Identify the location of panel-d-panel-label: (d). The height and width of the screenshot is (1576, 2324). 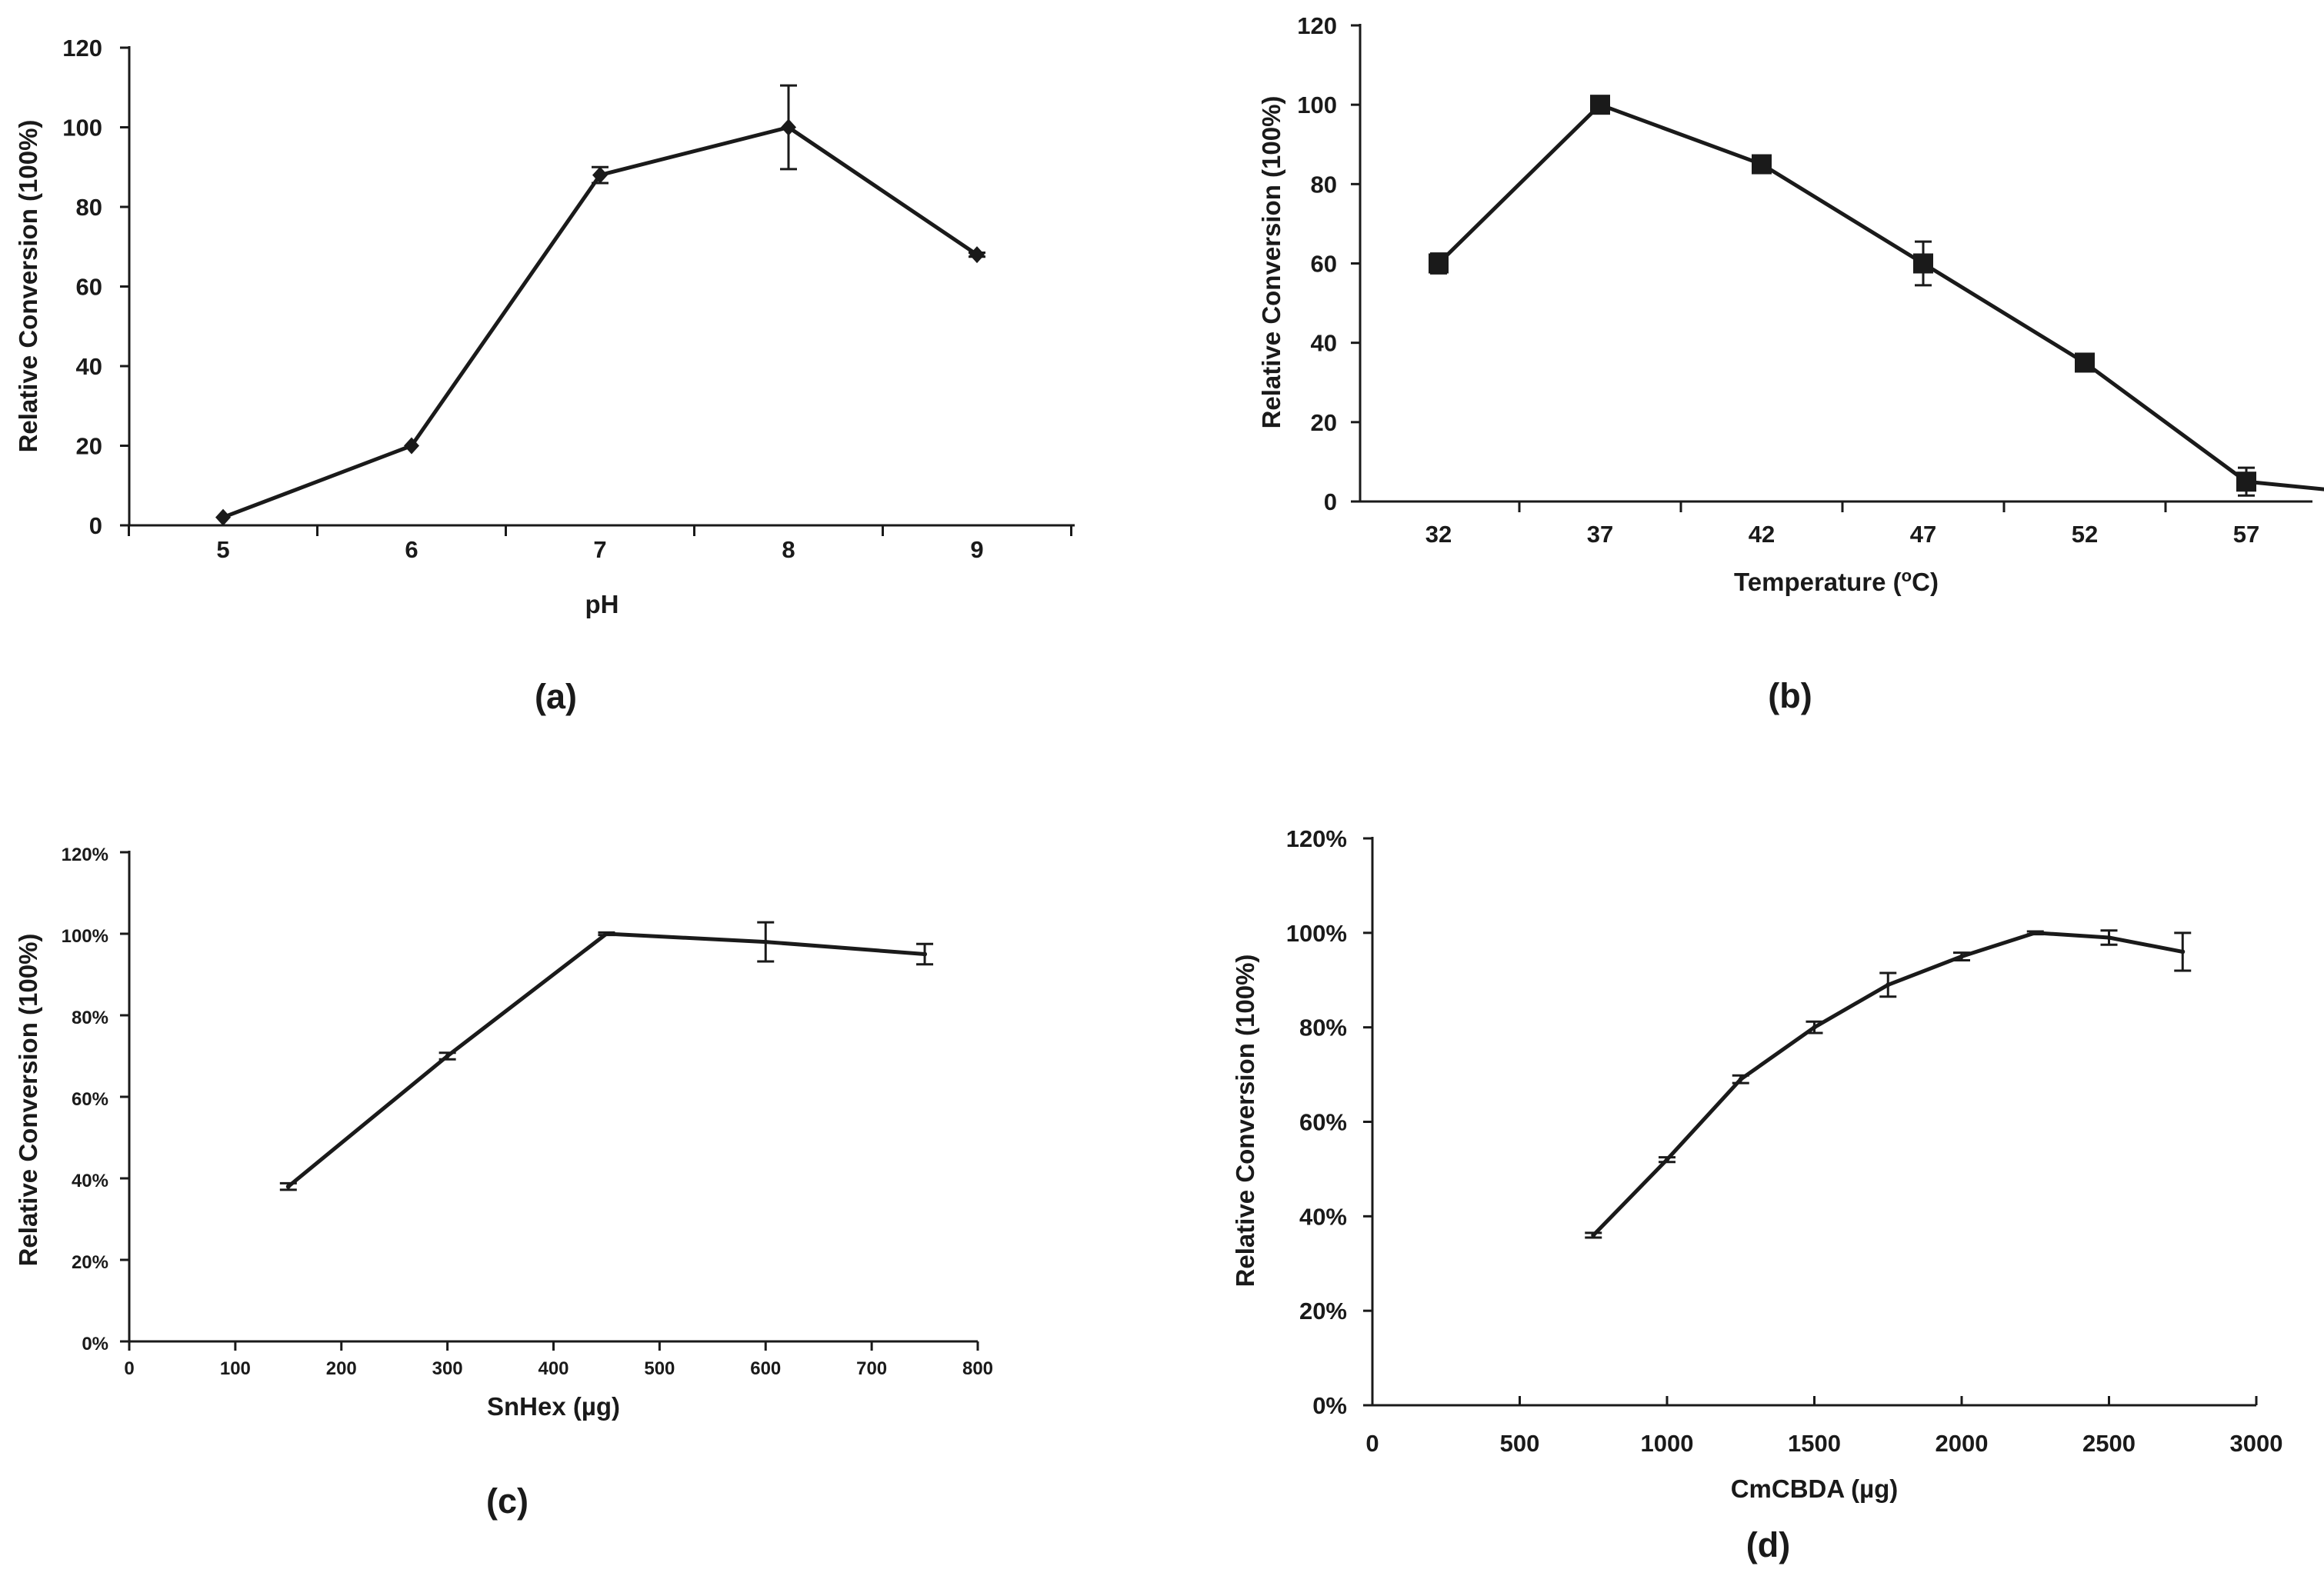
(1768, 1544).